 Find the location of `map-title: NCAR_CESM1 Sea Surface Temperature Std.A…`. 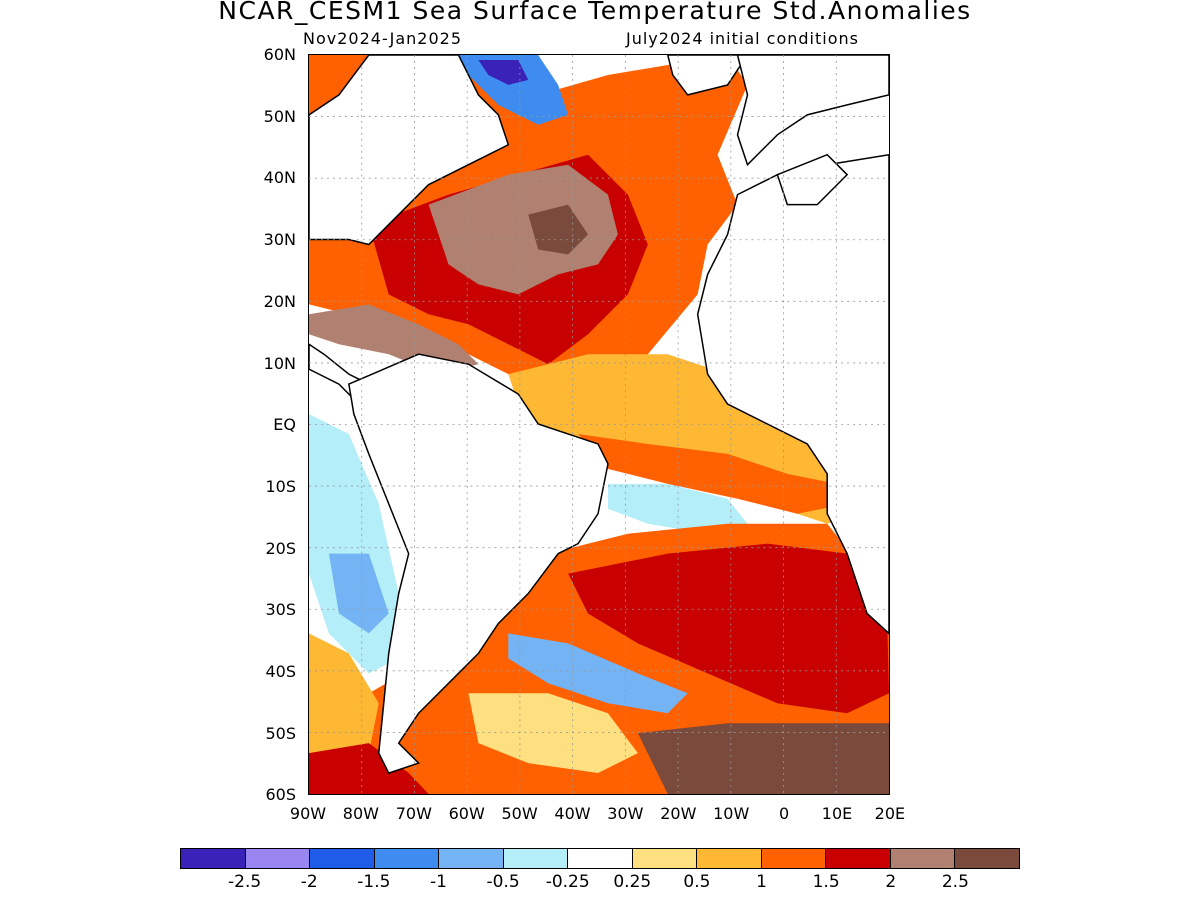

map-title: NCAR_CESM1 Sea Surface Temperature Std.A… is located at coordinates (595, 12).